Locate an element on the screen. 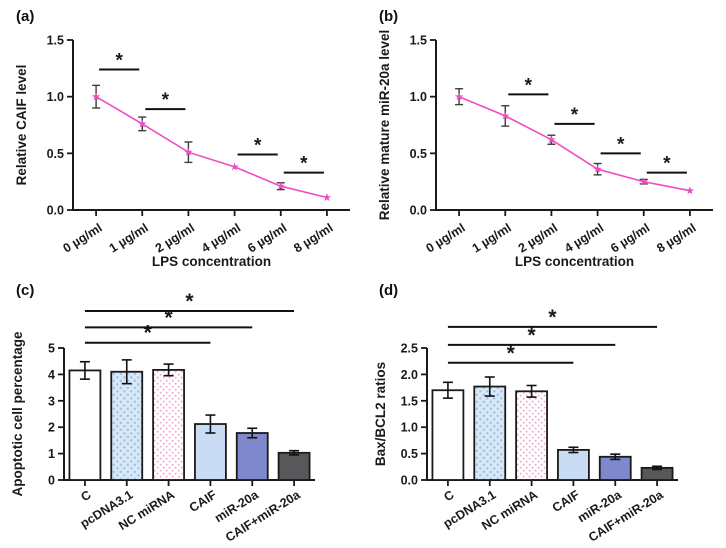 This screenshot has height=548, width=726. panel-label-b: (b) is located at coordinates (389, 16).